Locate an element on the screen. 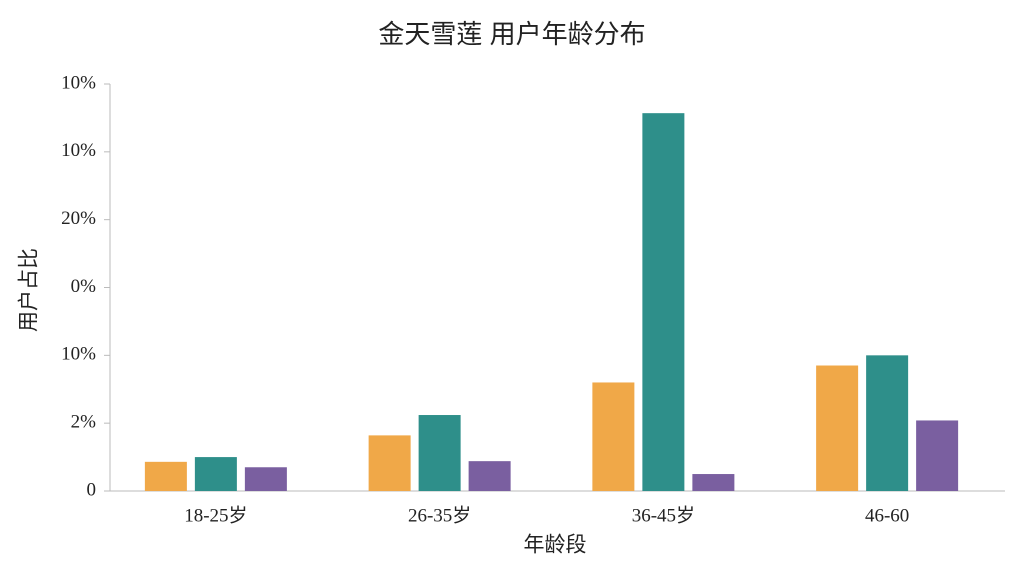 Image resolution: width=1024 pixels, height=576 pixels. x-axis-label: 年龄段 is located at coordinates (555, 545).